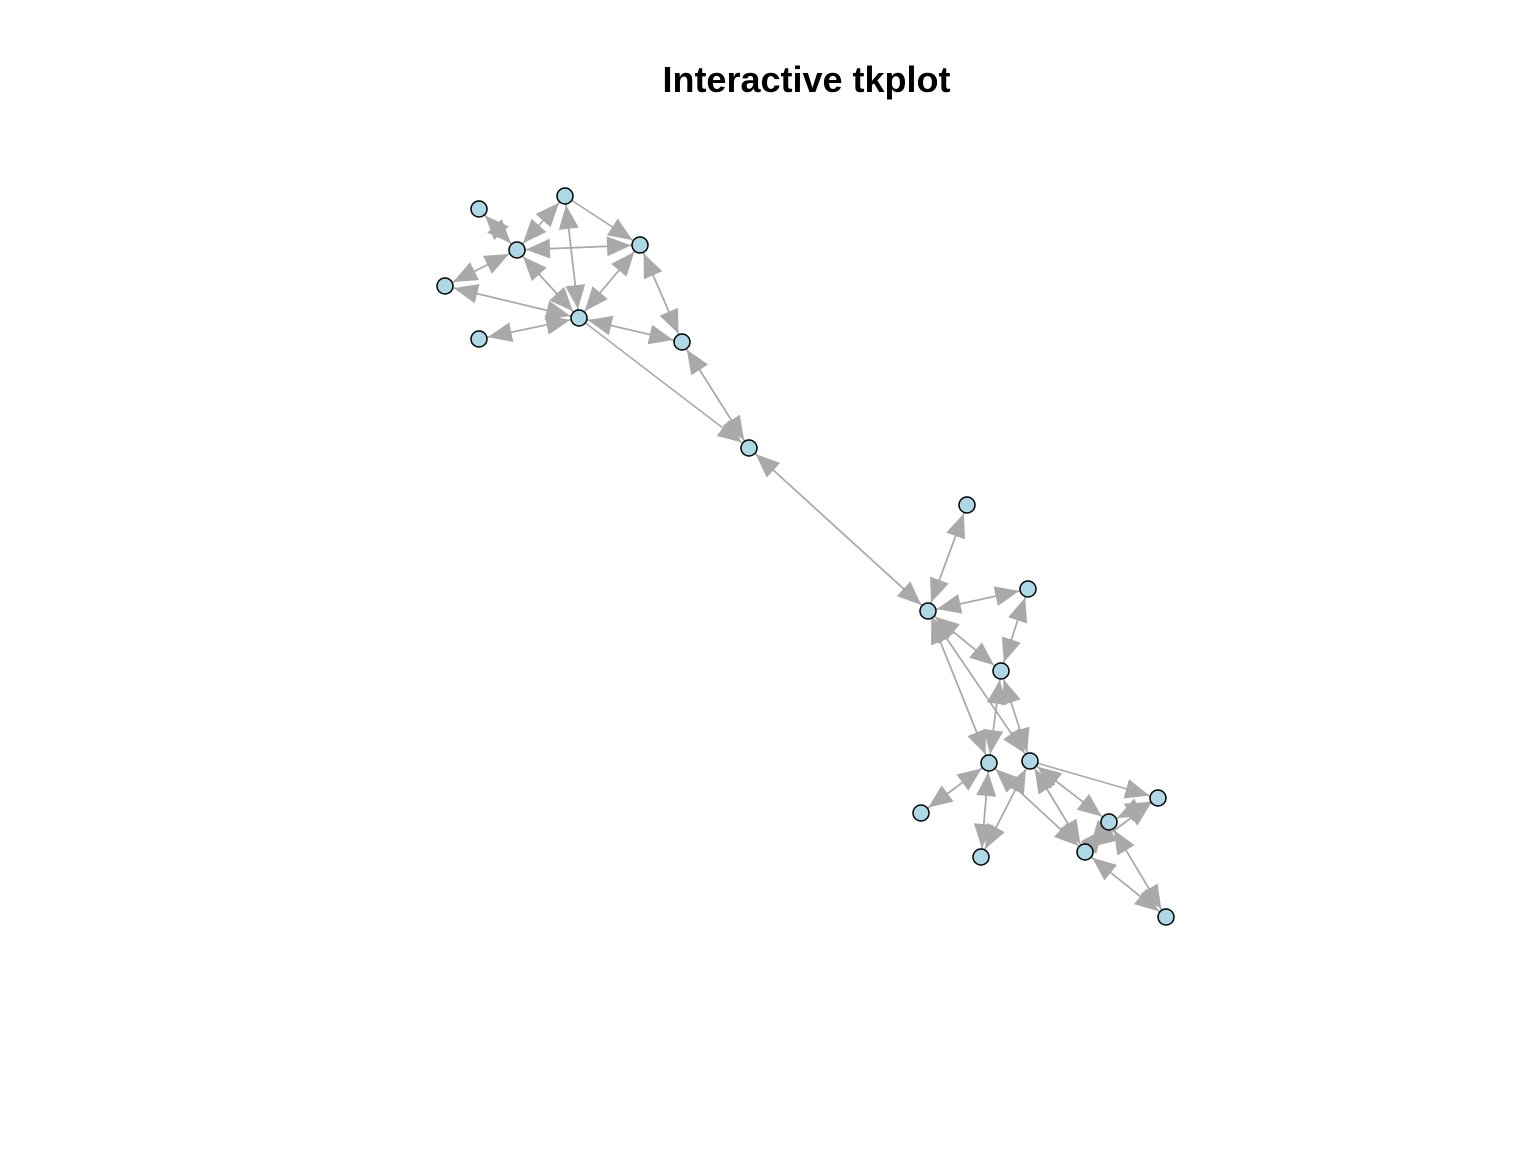 This screenshot has height=1152, width=1536. Describe the element at coordinates (806, 79) in the screenshot. I see `plot-title: Interactive tkplot` at that location.